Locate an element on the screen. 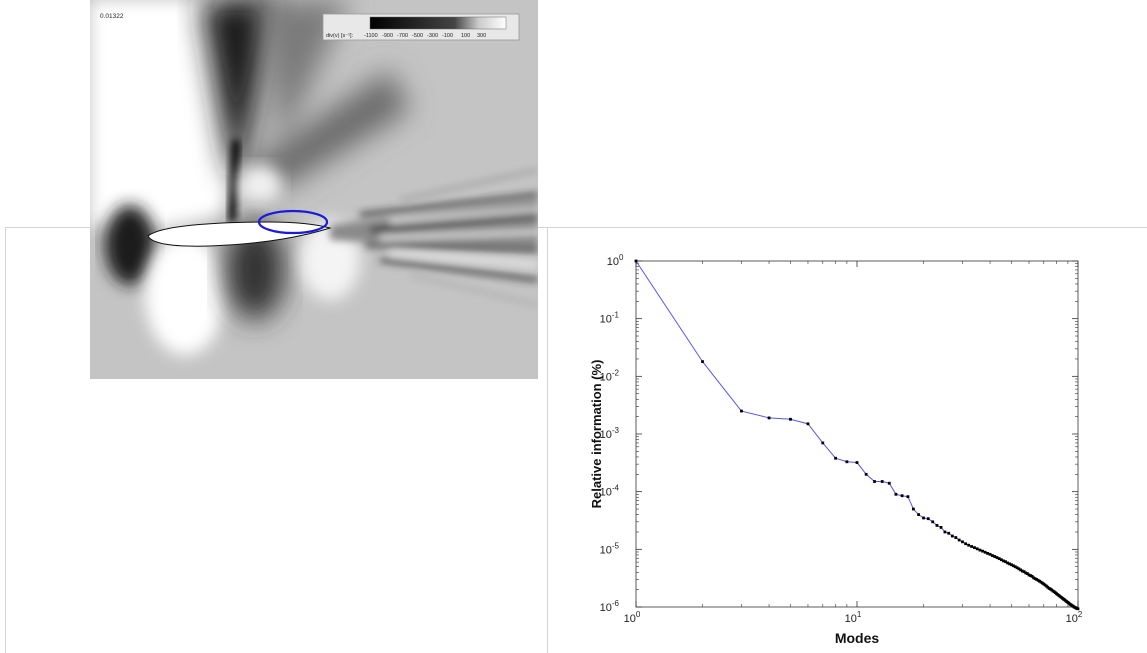 The width and height of the screenshot is (1147, 653). colorbar-tick: -900 is located at coordinates (387, 36).